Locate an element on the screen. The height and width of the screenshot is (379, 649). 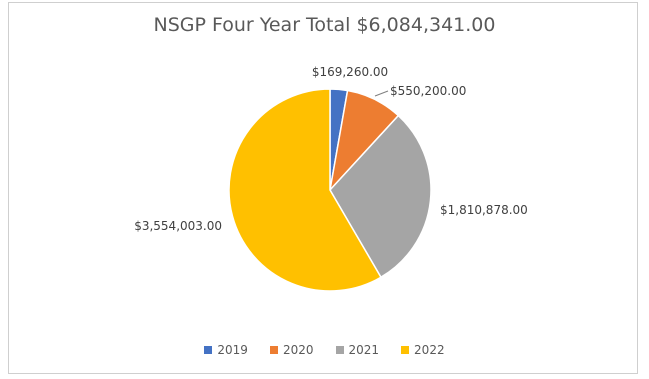
legend-label-2020: 2020 is located at coordinates (298, 350).